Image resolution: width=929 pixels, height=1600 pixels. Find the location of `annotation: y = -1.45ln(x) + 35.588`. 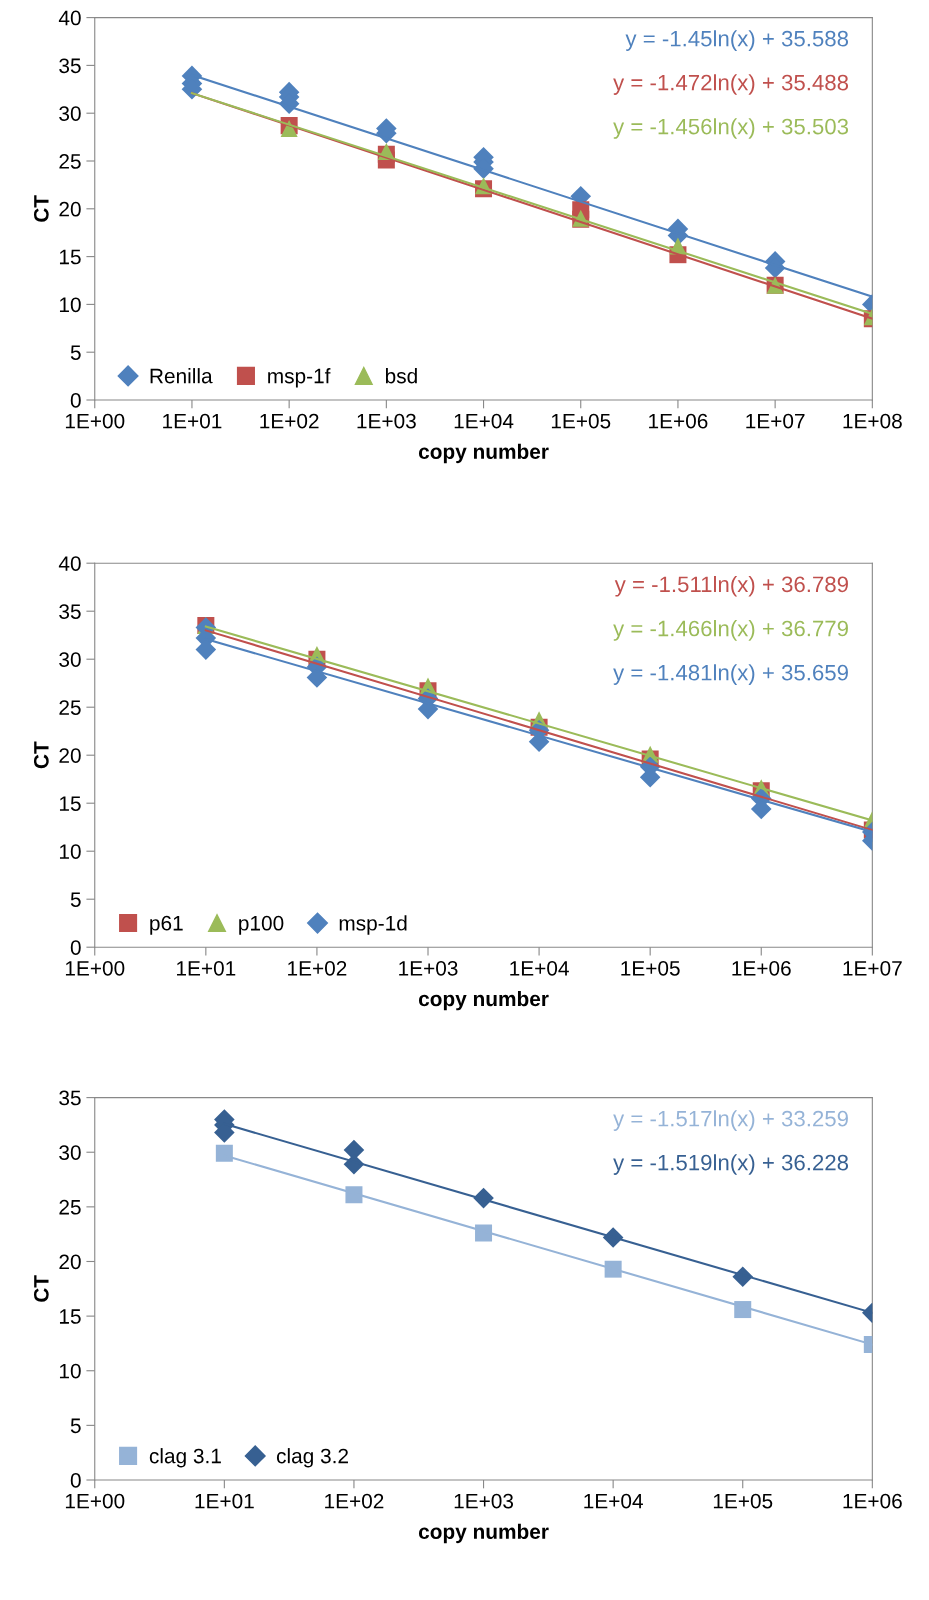

annotation: y = -1.45ln(x) + 35.588 is located at coordinates (737, 40).